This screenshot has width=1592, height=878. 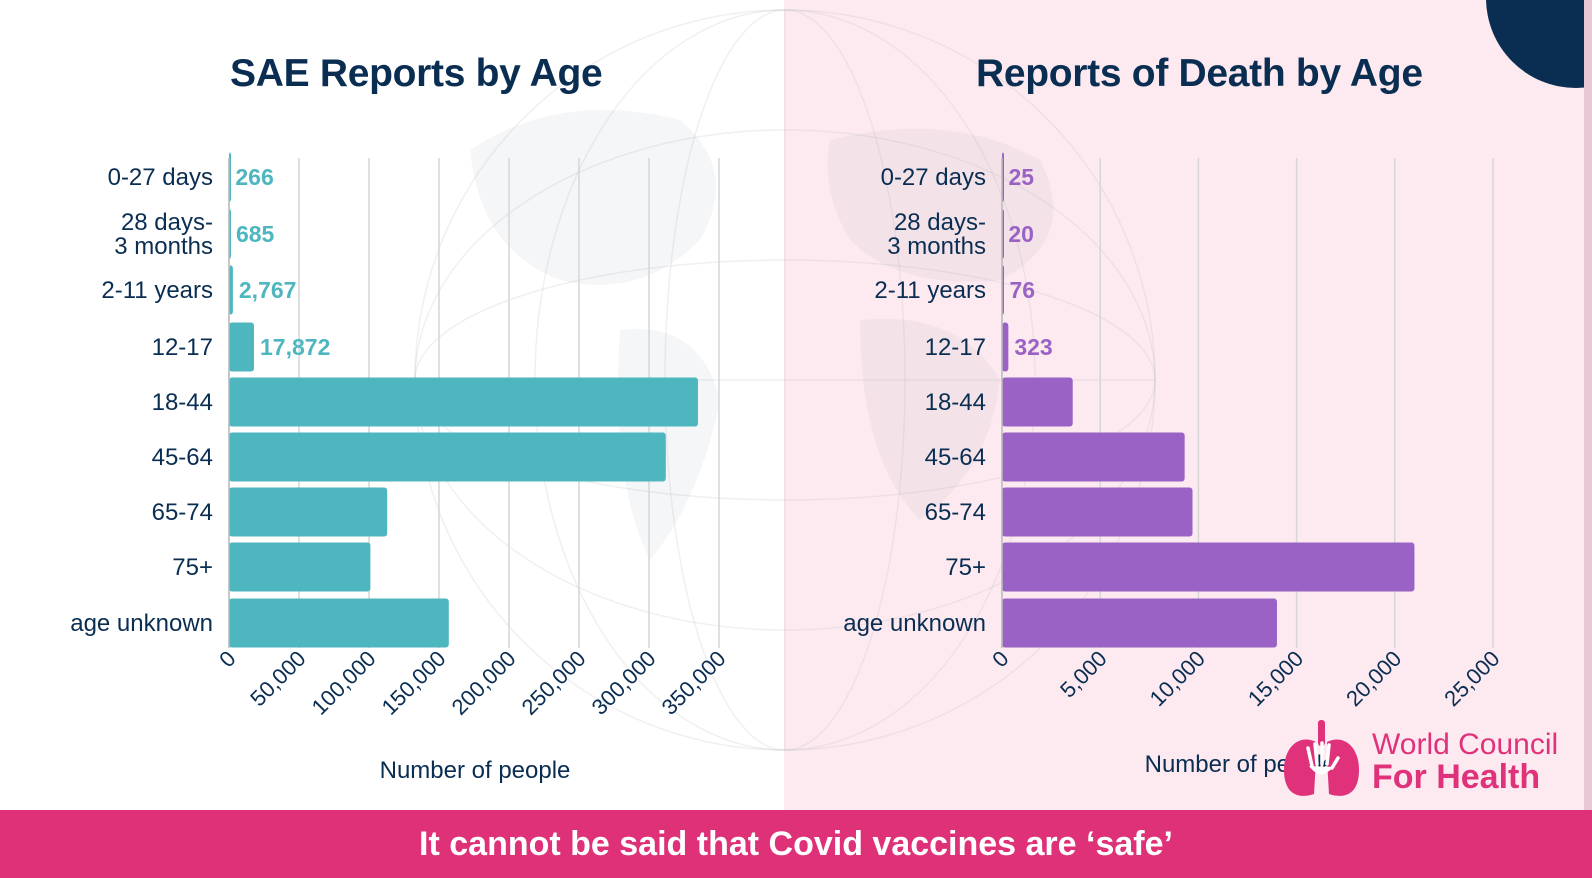 I want to click on right-edge-strip, so click(x=1588, y=405).